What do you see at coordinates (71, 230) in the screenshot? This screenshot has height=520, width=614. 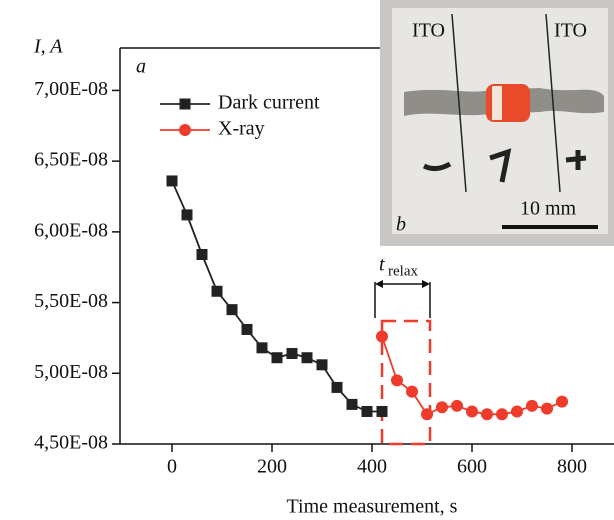 I see `y-tick-label: 6,00E-08` at bounding box center [71, 230].